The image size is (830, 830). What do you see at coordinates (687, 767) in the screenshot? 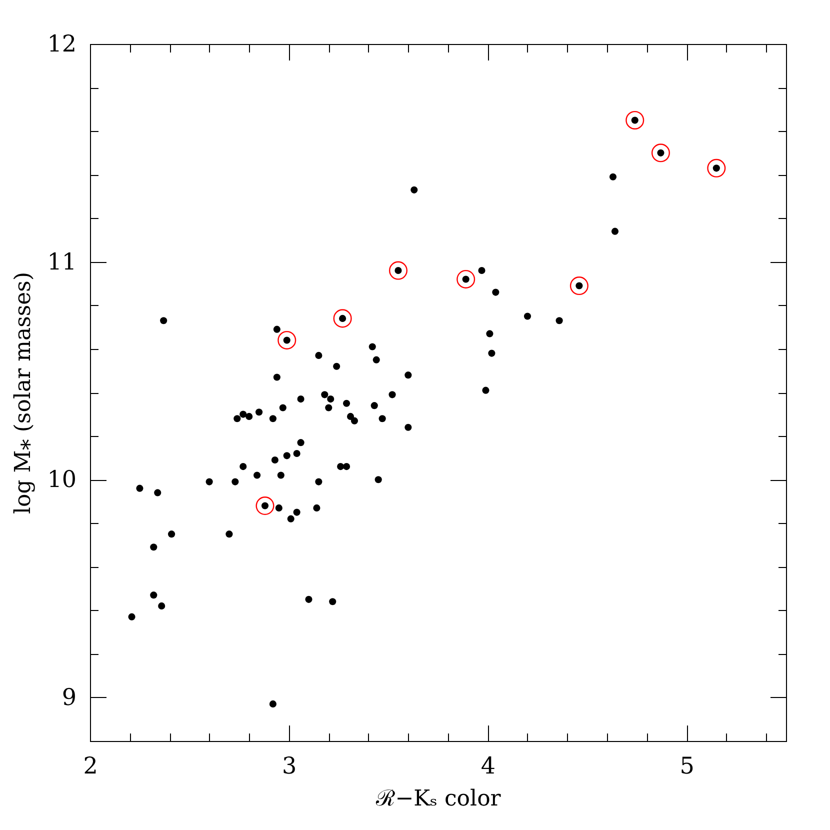
I see `x-tick-label: 5` at bounding box center [687, 767].